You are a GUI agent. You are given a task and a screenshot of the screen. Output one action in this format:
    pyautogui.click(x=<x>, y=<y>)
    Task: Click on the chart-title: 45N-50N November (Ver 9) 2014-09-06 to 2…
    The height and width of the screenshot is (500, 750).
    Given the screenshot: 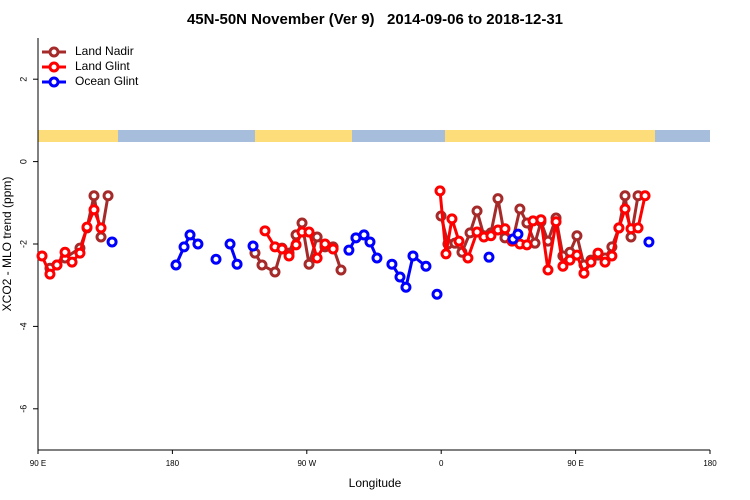 What is the action you would take?
    pyautogui.click(x=375, y=19)
    